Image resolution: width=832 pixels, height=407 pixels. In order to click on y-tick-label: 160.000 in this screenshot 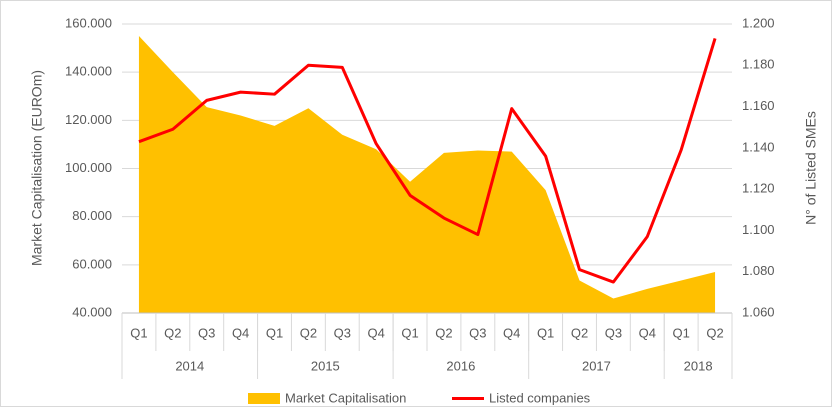, I will do `click(88, 22)`.